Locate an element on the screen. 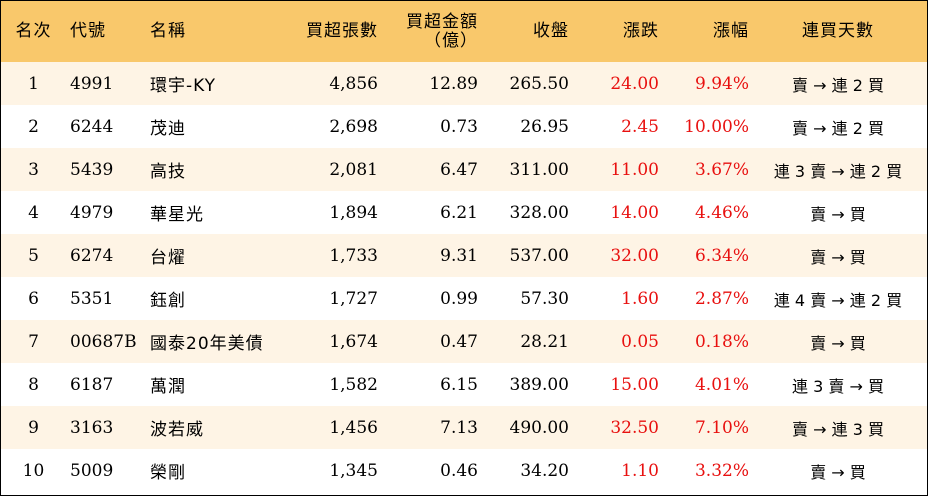 This screenshot has width=928, height=496. cell-code: 3163 is located at coordinates (92, 427).